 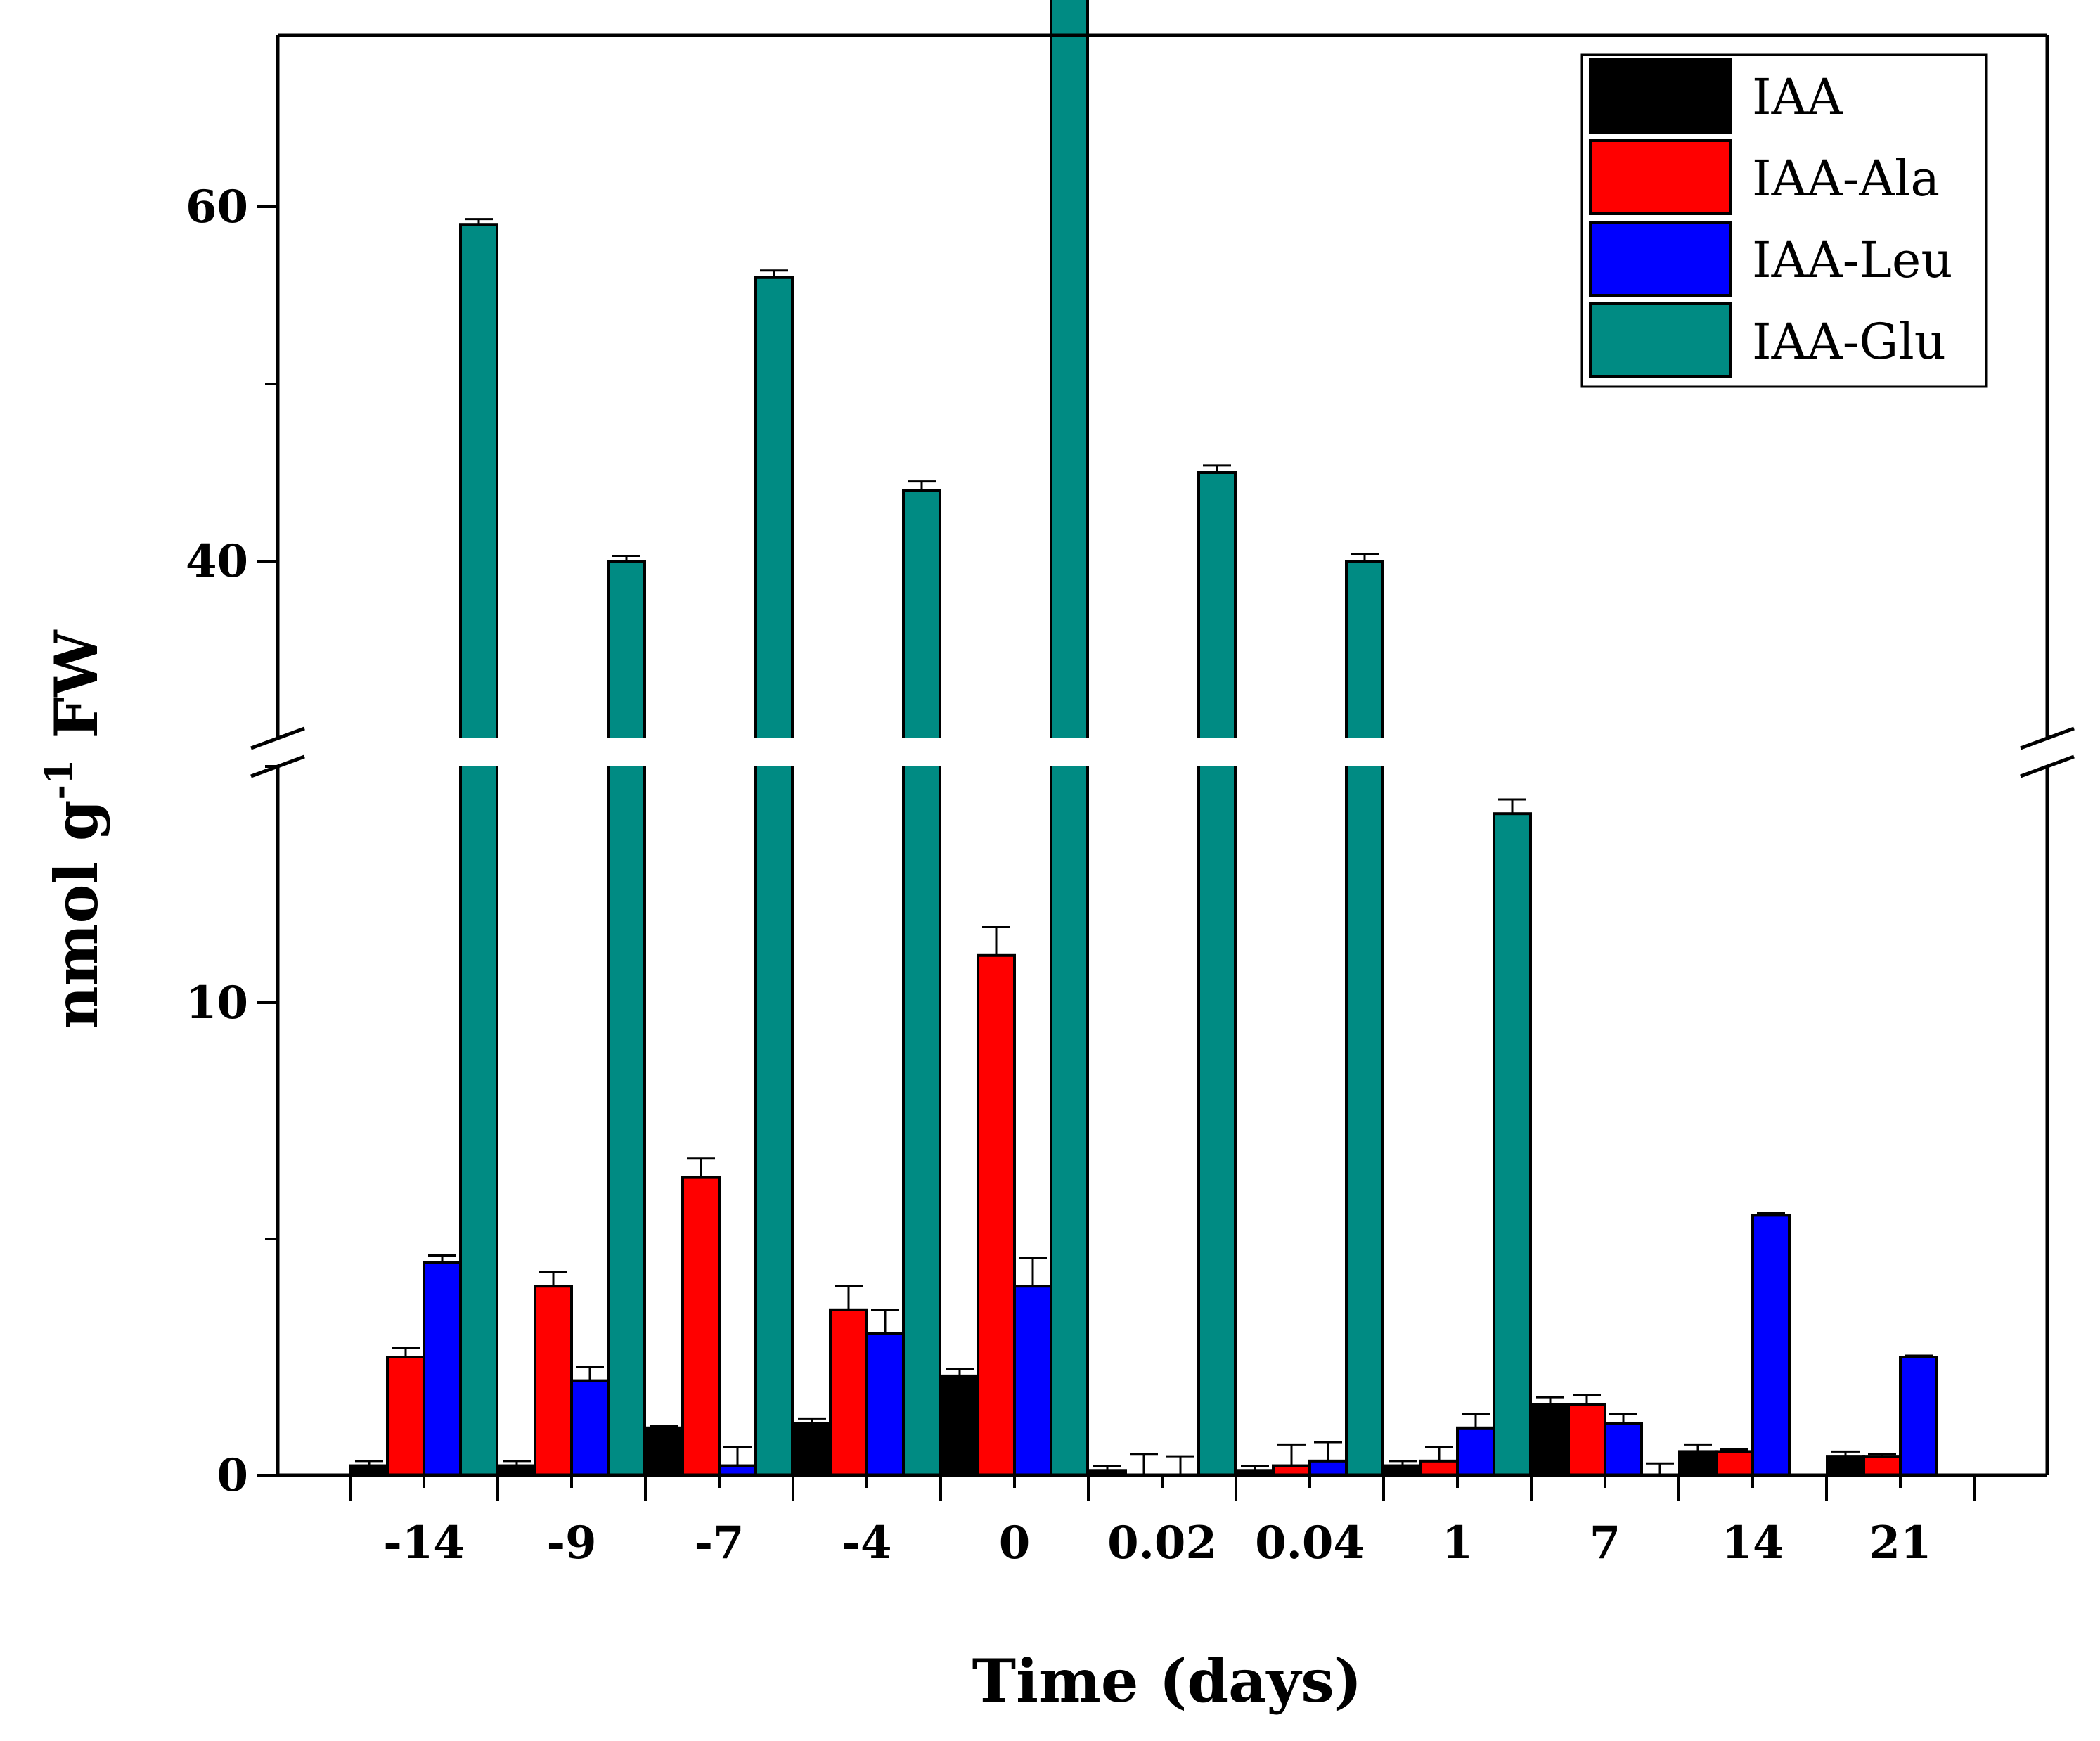 I want to click on x-tick-label--9: -9, so click(x=571, y=1543).